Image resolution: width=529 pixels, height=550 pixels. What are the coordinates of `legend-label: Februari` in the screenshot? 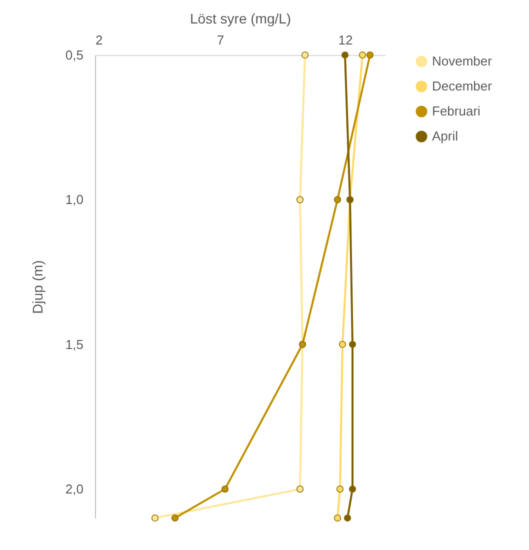 It's located at (456, 111).